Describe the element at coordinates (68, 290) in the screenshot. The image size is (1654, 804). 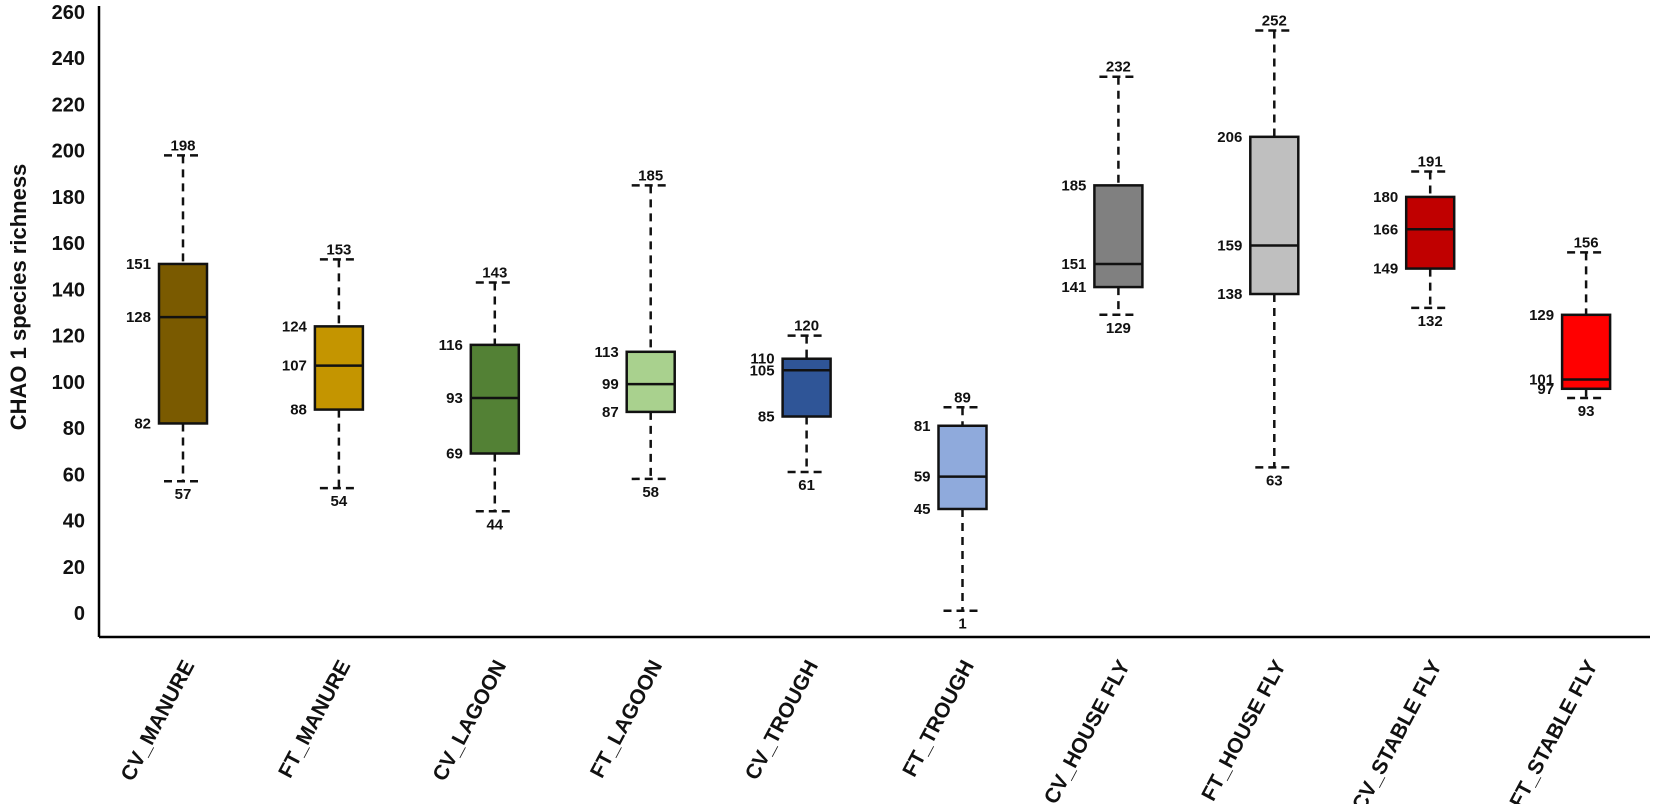
I see `y-tick-label: 140` at that location.